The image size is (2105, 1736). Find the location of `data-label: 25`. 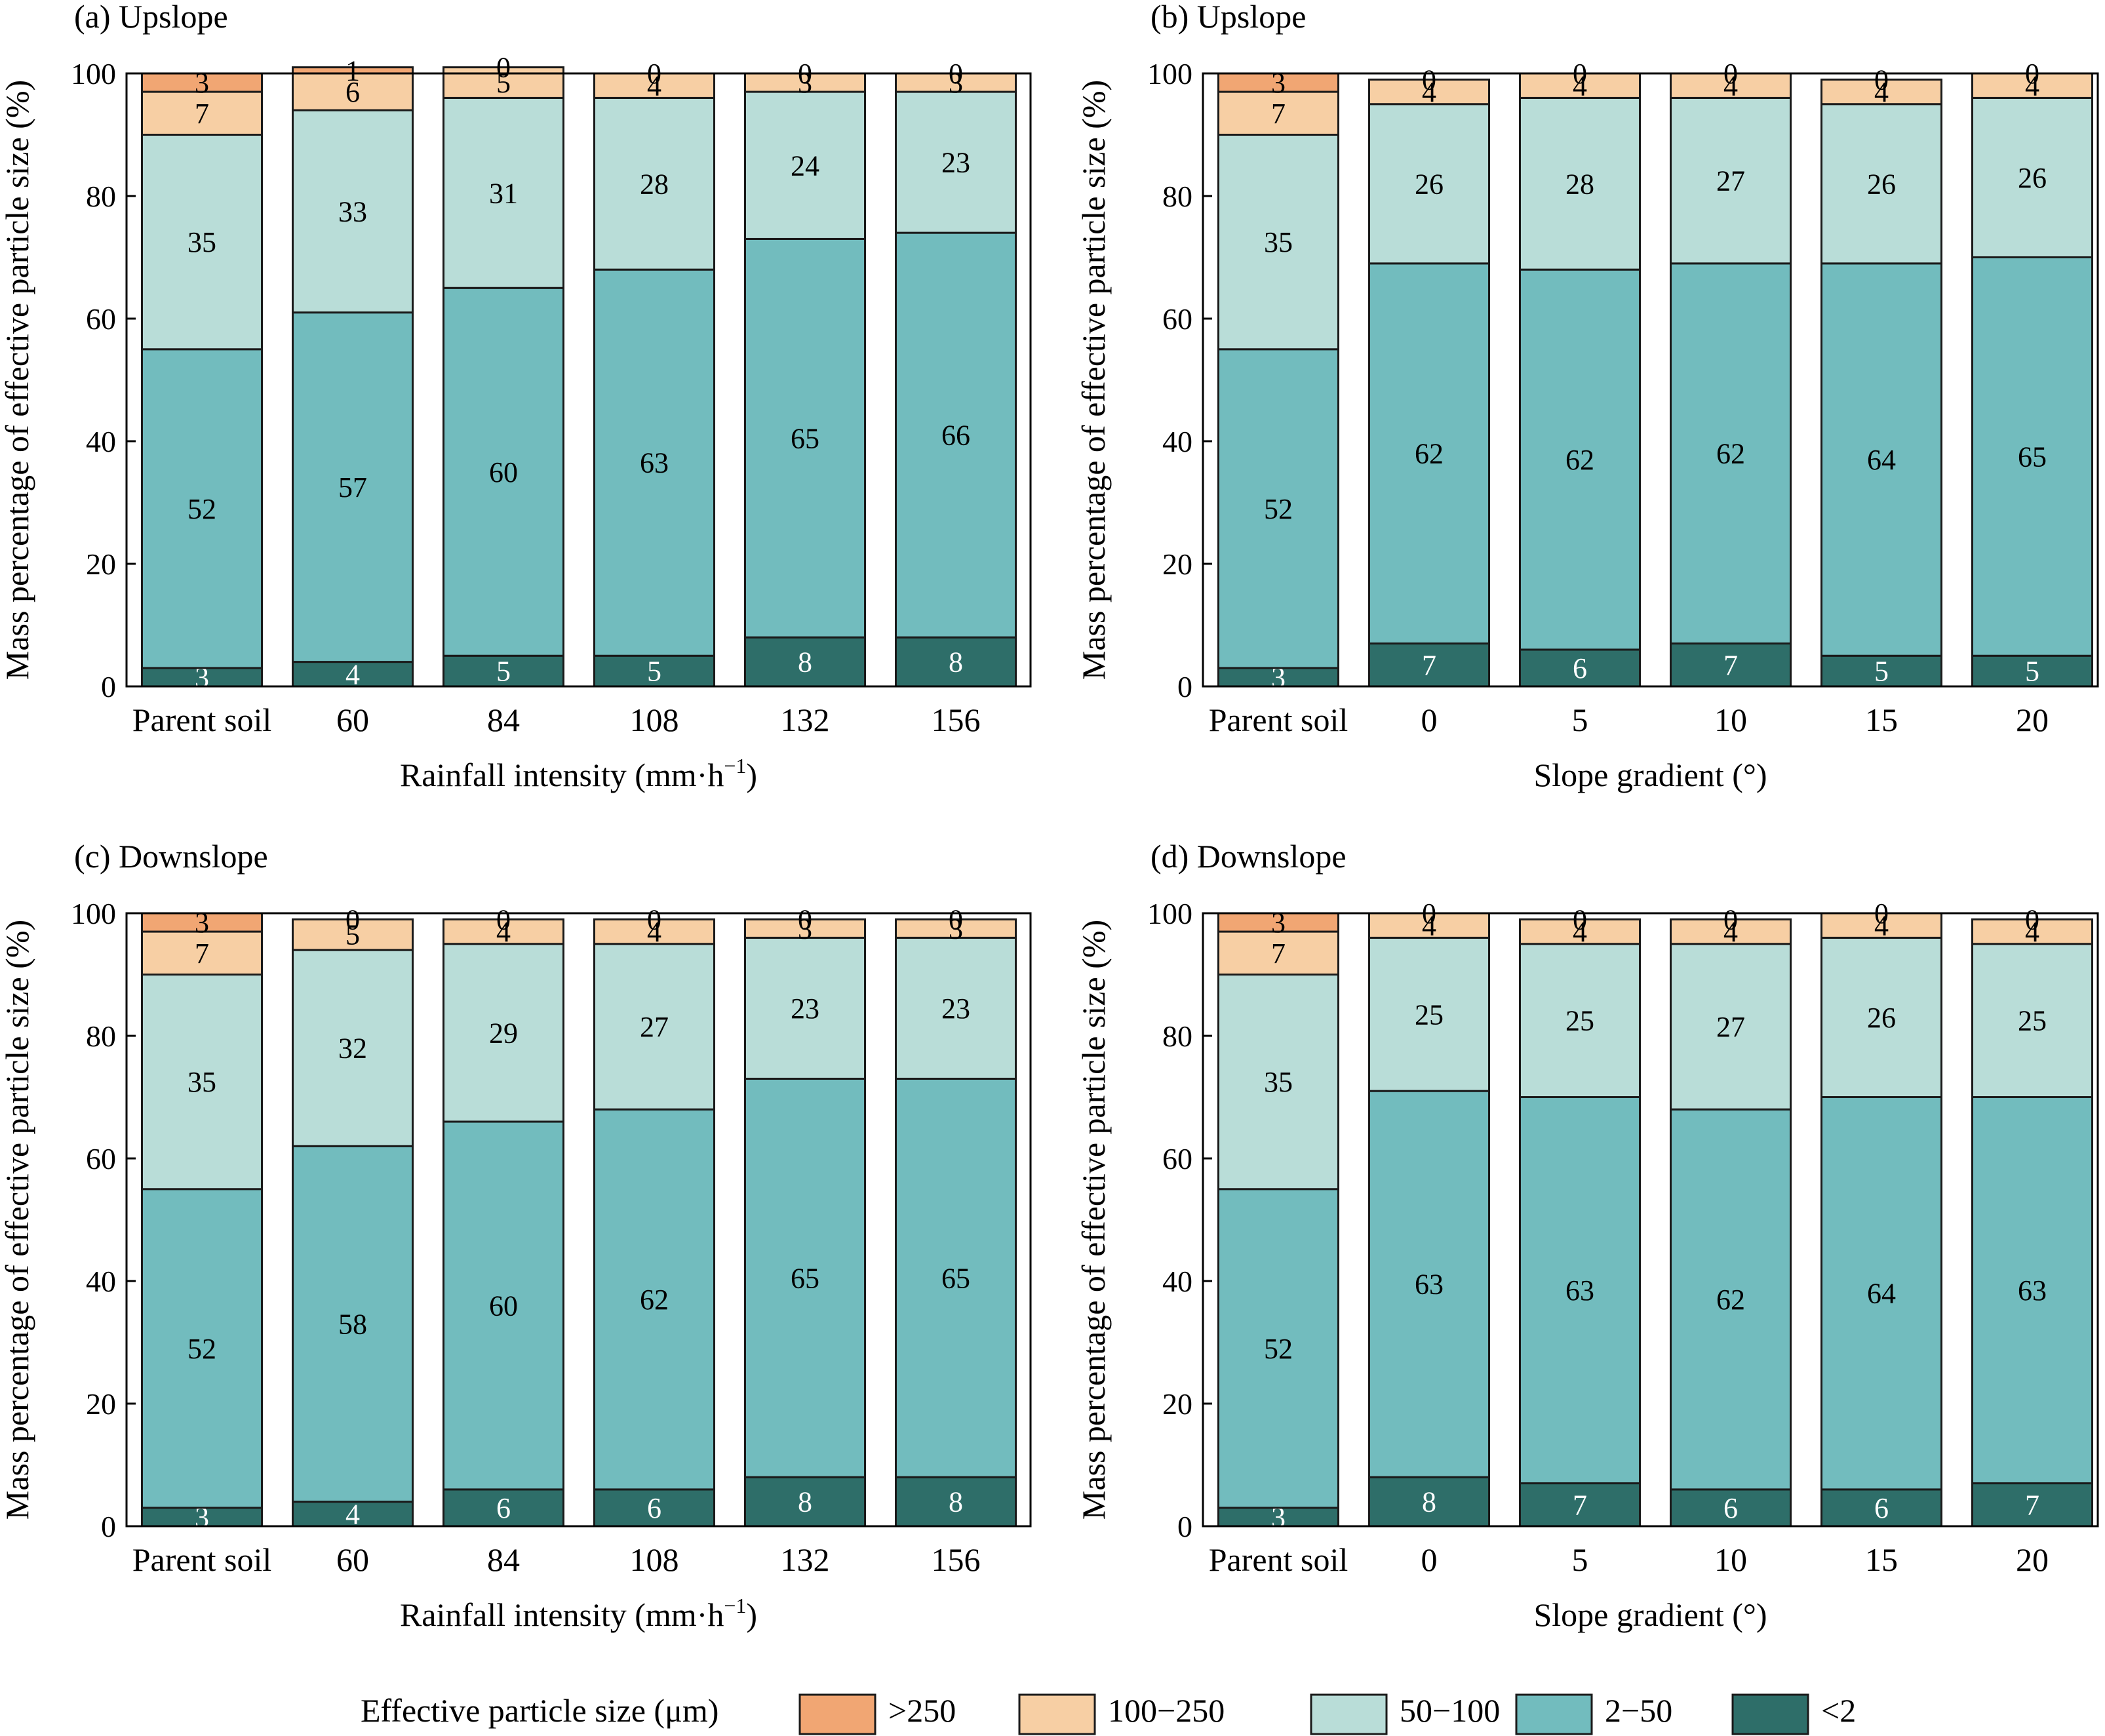

data-label: 25 is located at coordinates (1579, 1021).